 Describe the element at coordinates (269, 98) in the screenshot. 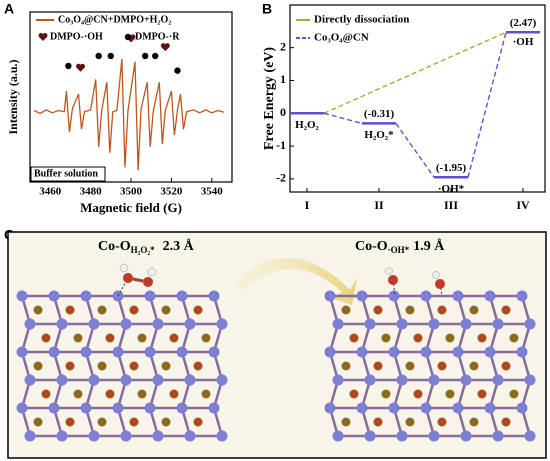

I see `y-axis-label: Free Energy (eV)` at that location.